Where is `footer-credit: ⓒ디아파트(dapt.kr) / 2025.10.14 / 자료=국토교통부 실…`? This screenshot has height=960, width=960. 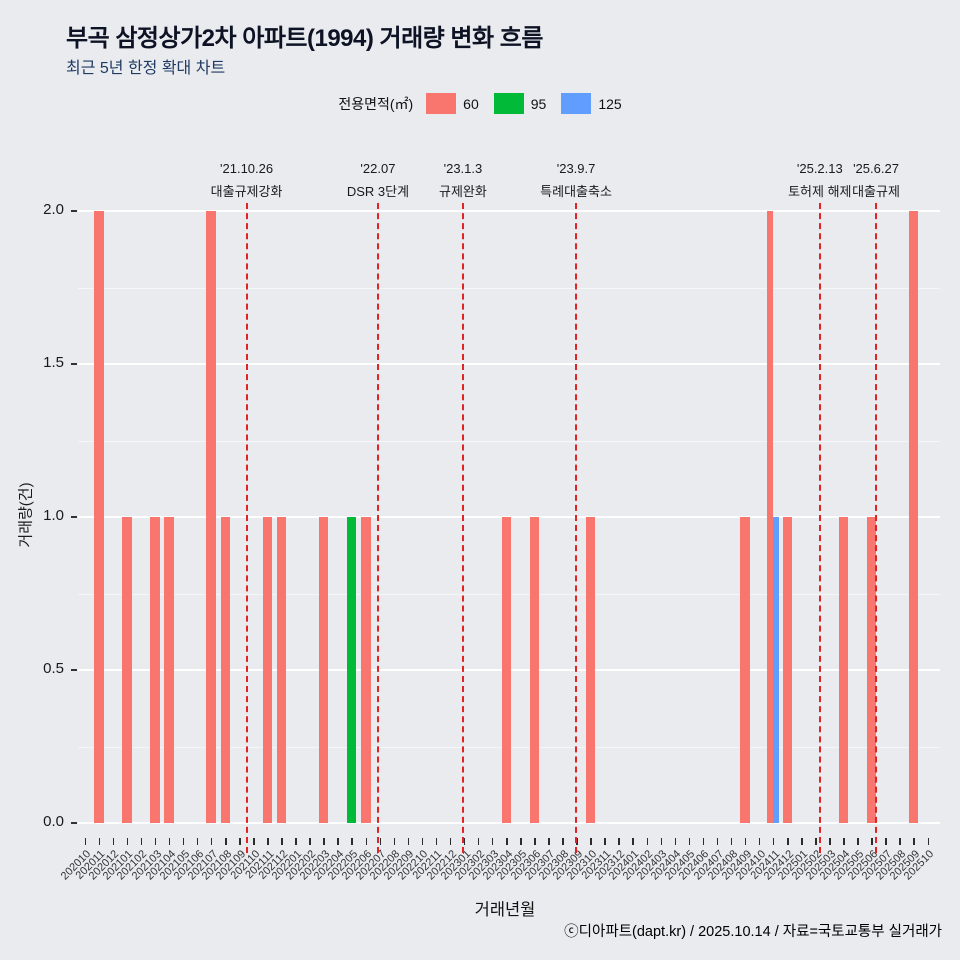 footer-credit: ⓒ디아파트(dapt.kr) / 2025.10.14 / 자료=국토교통부 실… is located at coordinates (753, 932).